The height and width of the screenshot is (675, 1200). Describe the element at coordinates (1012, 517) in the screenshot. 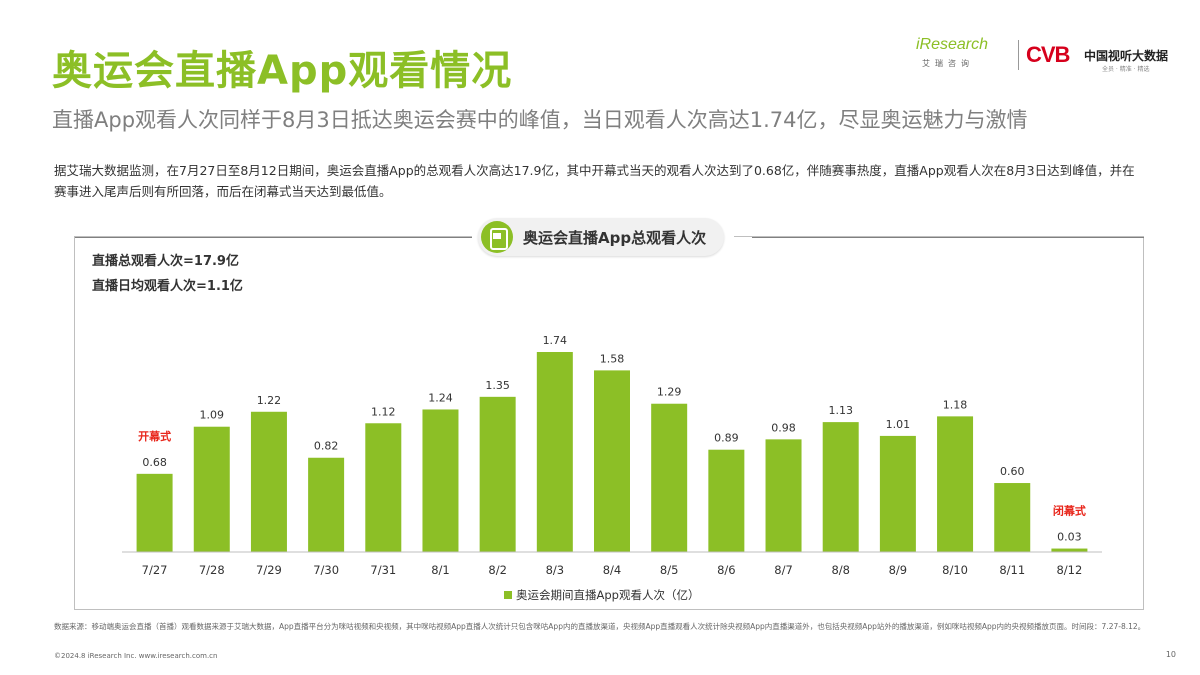

I see `bar-8/11` at that location.